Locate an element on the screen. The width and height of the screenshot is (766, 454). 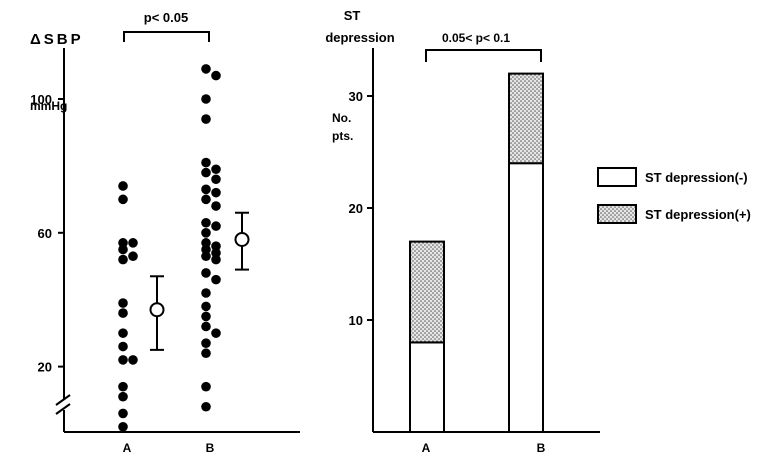
right-x-tick-A: A is located at coordinates (426, 447).